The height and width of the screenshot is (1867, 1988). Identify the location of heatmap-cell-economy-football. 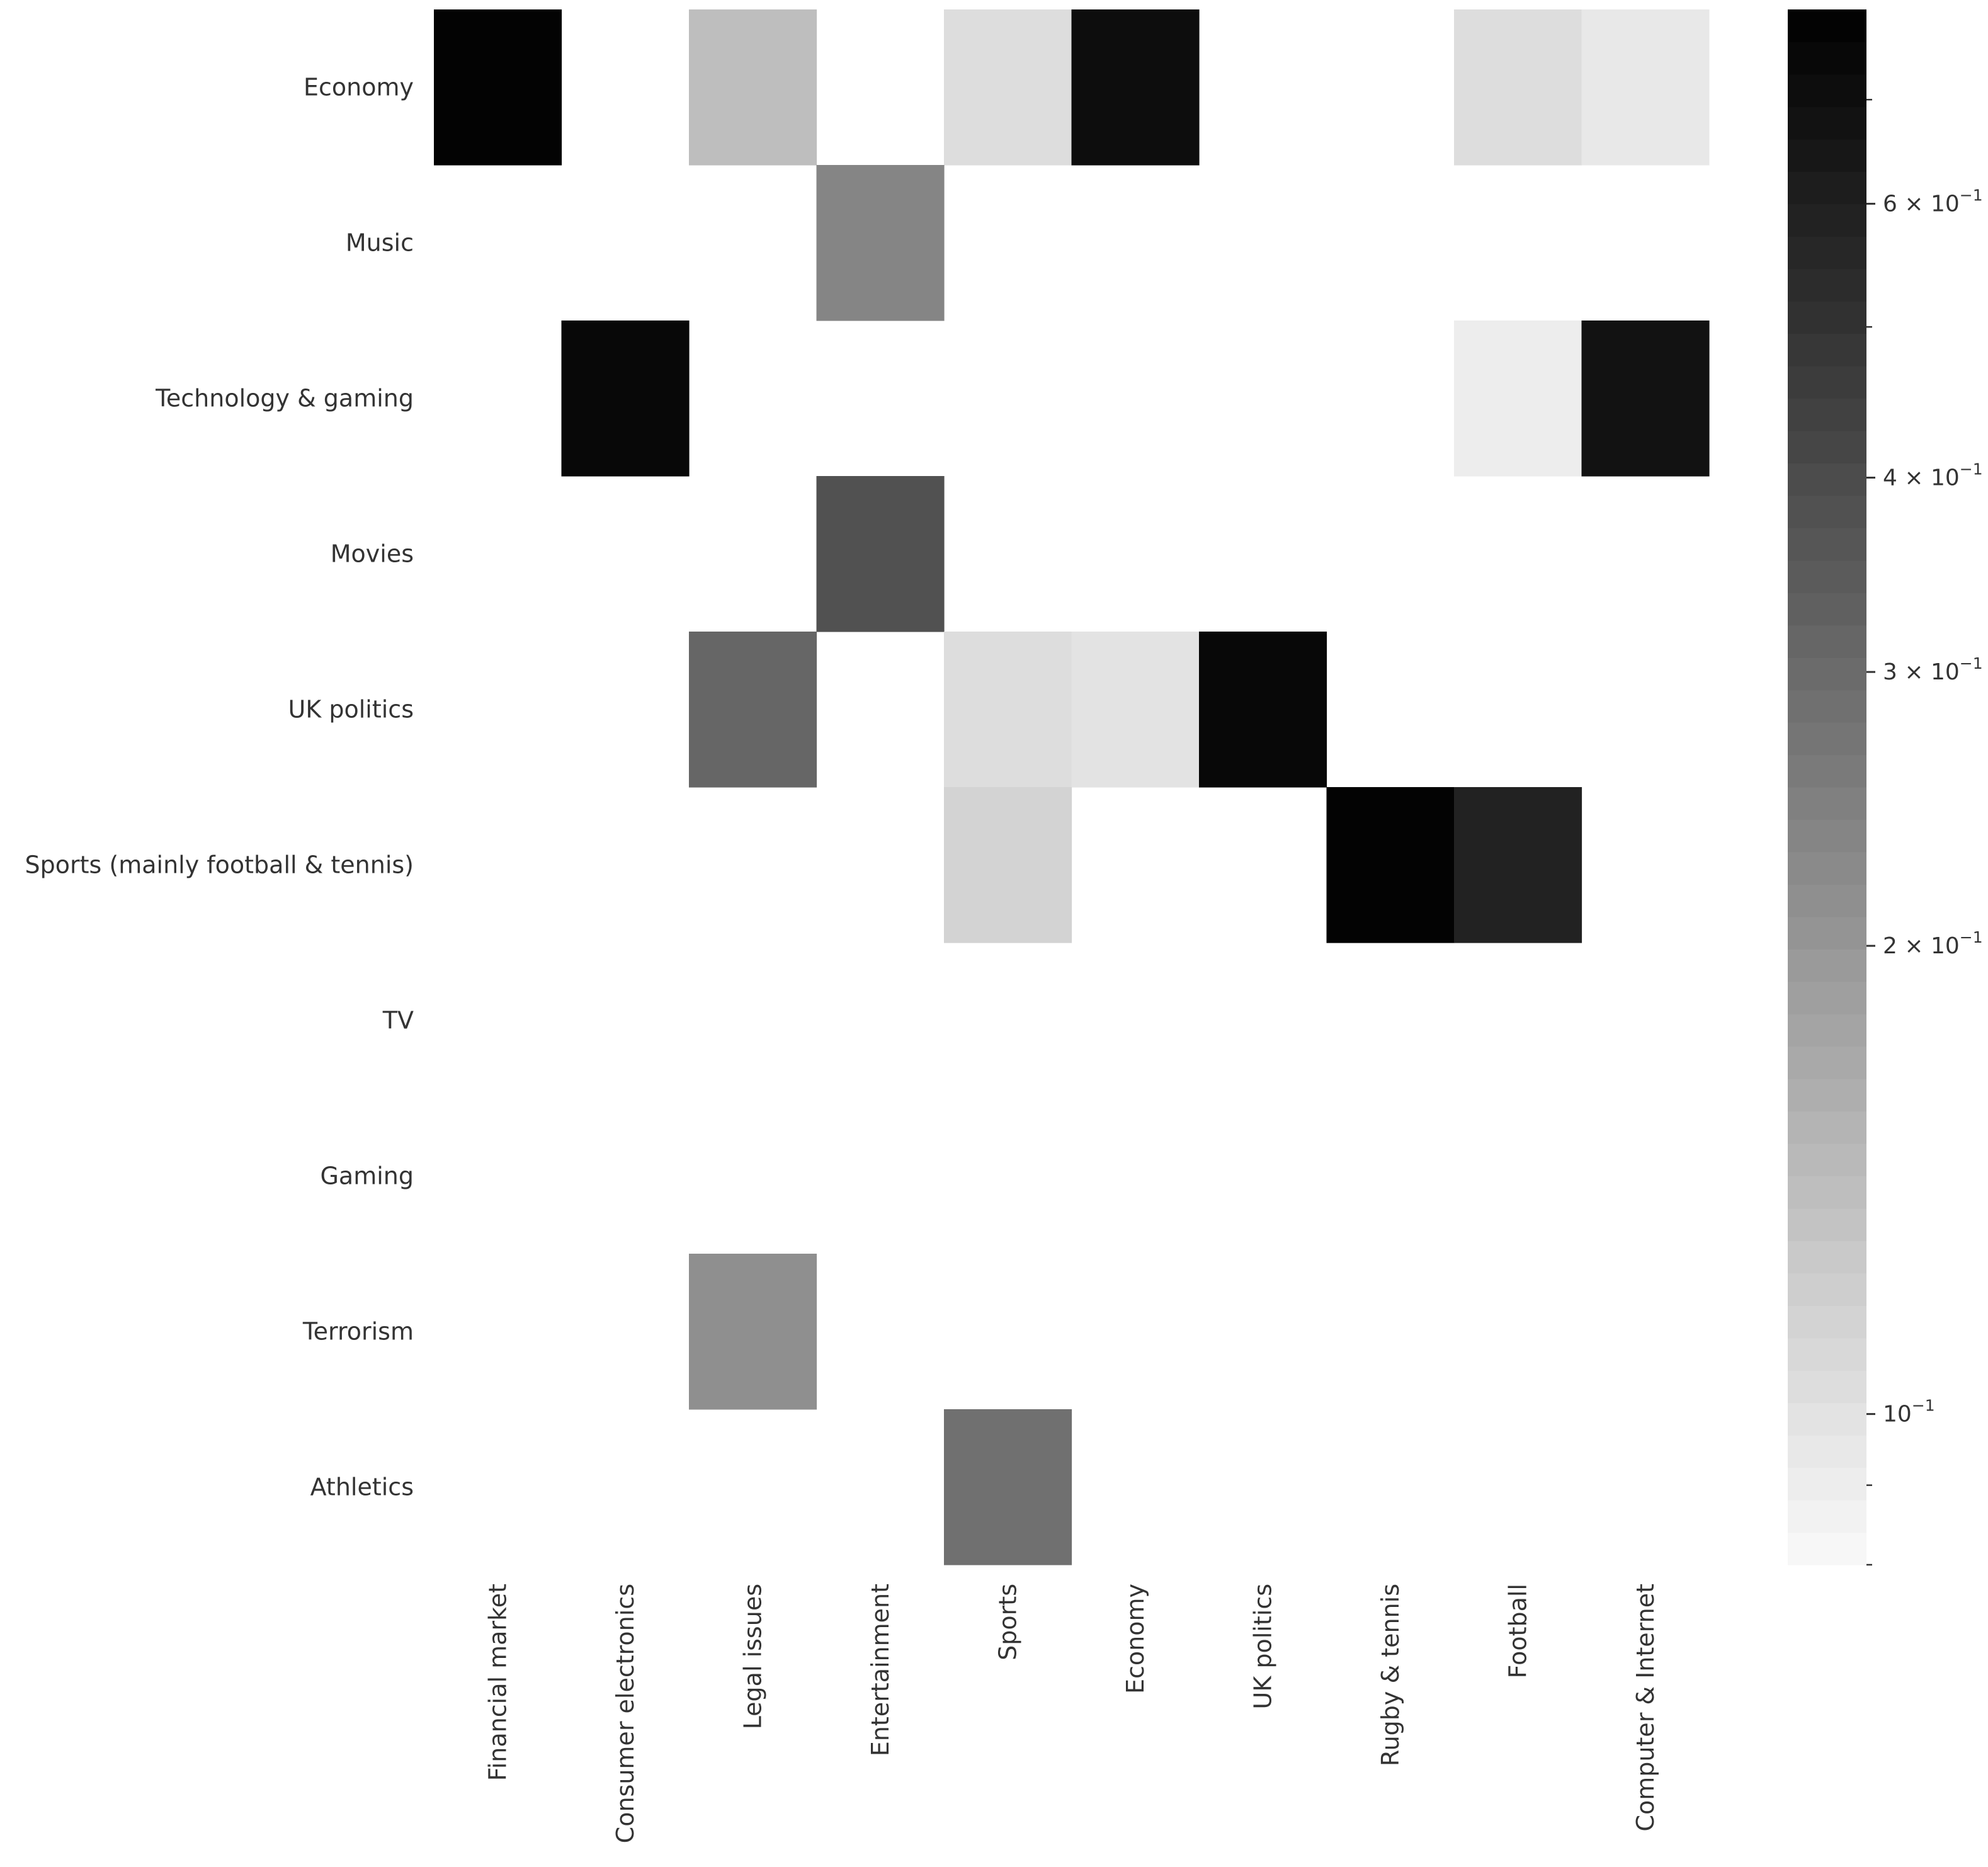
(1518, 88).